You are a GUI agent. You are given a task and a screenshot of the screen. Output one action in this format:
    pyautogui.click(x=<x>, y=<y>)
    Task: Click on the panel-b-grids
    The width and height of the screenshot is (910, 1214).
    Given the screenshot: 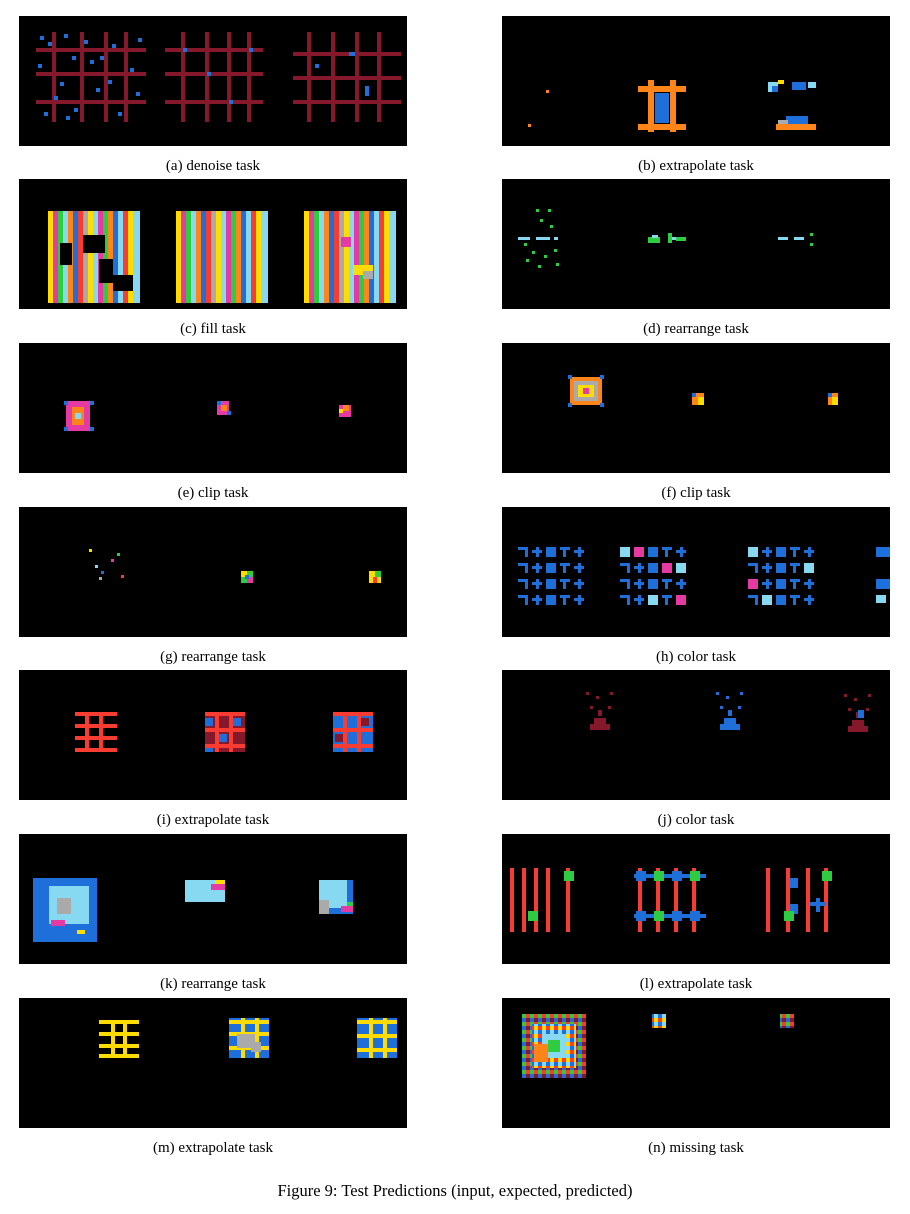 What is the action you would take?
    pyautogui.click(x=672, y=106)
    